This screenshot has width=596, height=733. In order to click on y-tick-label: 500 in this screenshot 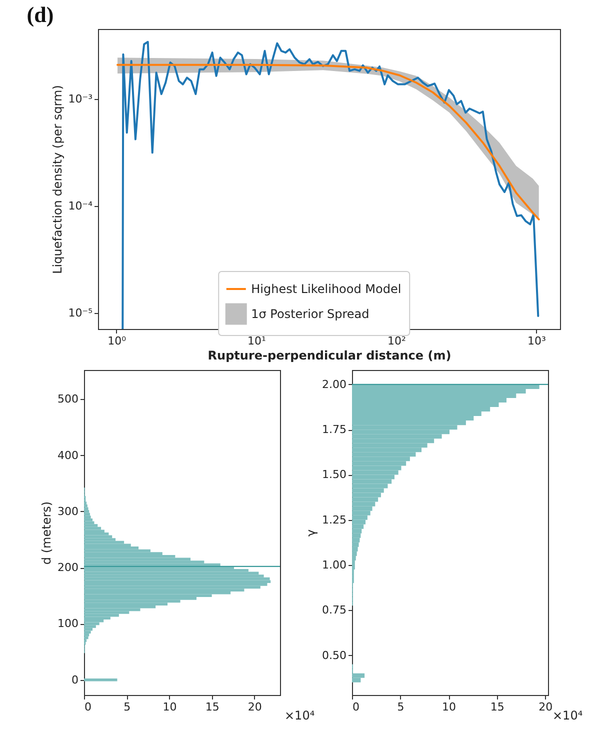, I will do `click(68, 399)`.